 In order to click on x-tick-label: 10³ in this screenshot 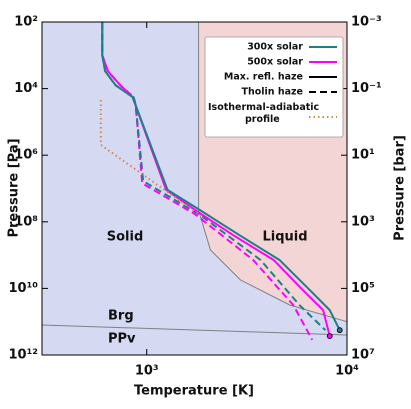, I will do `click(147, 371)`.